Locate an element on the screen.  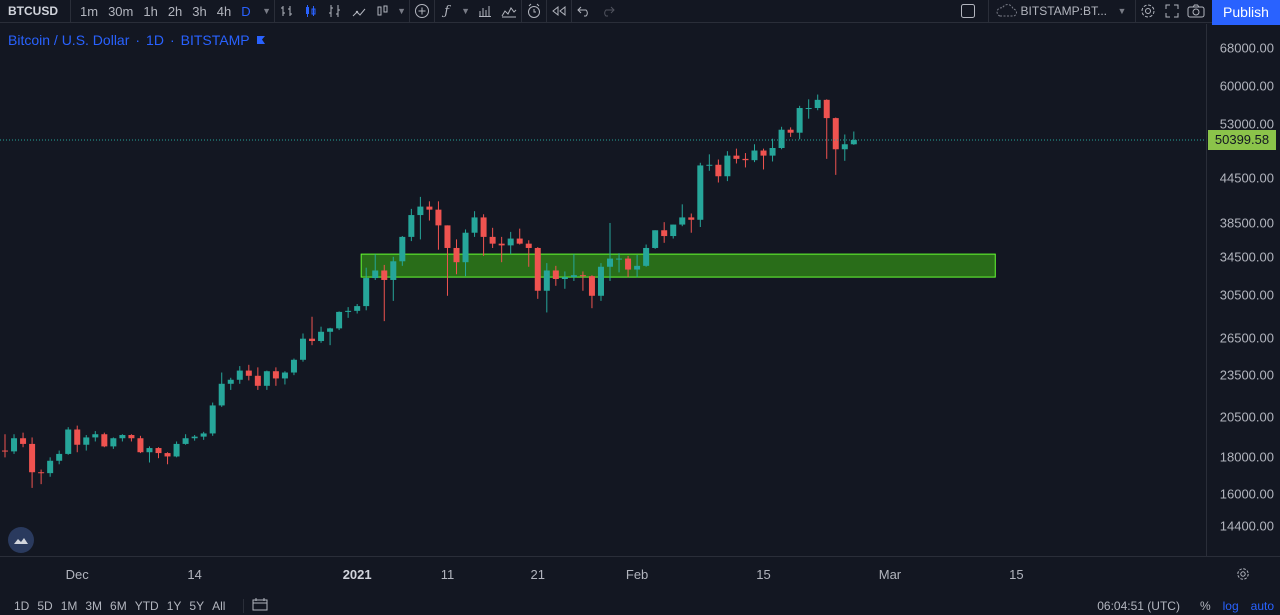
range-5d: 5D is located at coordinates (45, 605).